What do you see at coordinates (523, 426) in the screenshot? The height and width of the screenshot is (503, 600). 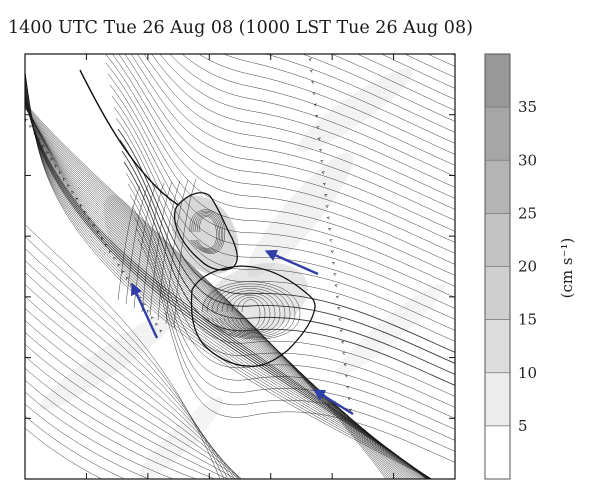 I see `colorbar-tick-label: 5` at bounding box center [523, 426].